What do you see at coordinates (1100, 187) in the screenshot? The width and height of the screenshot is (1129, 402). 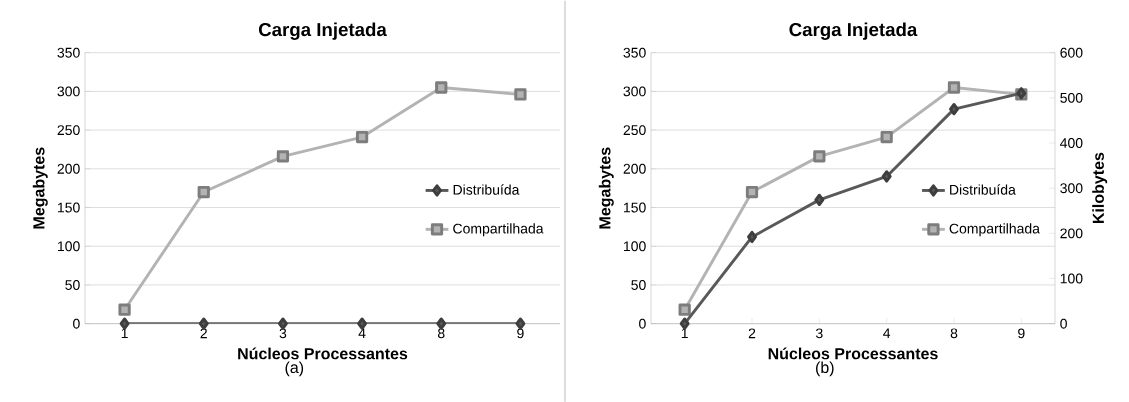 I see `y2-axis-title: Kilobytes` at bounding box center [1100, 187].